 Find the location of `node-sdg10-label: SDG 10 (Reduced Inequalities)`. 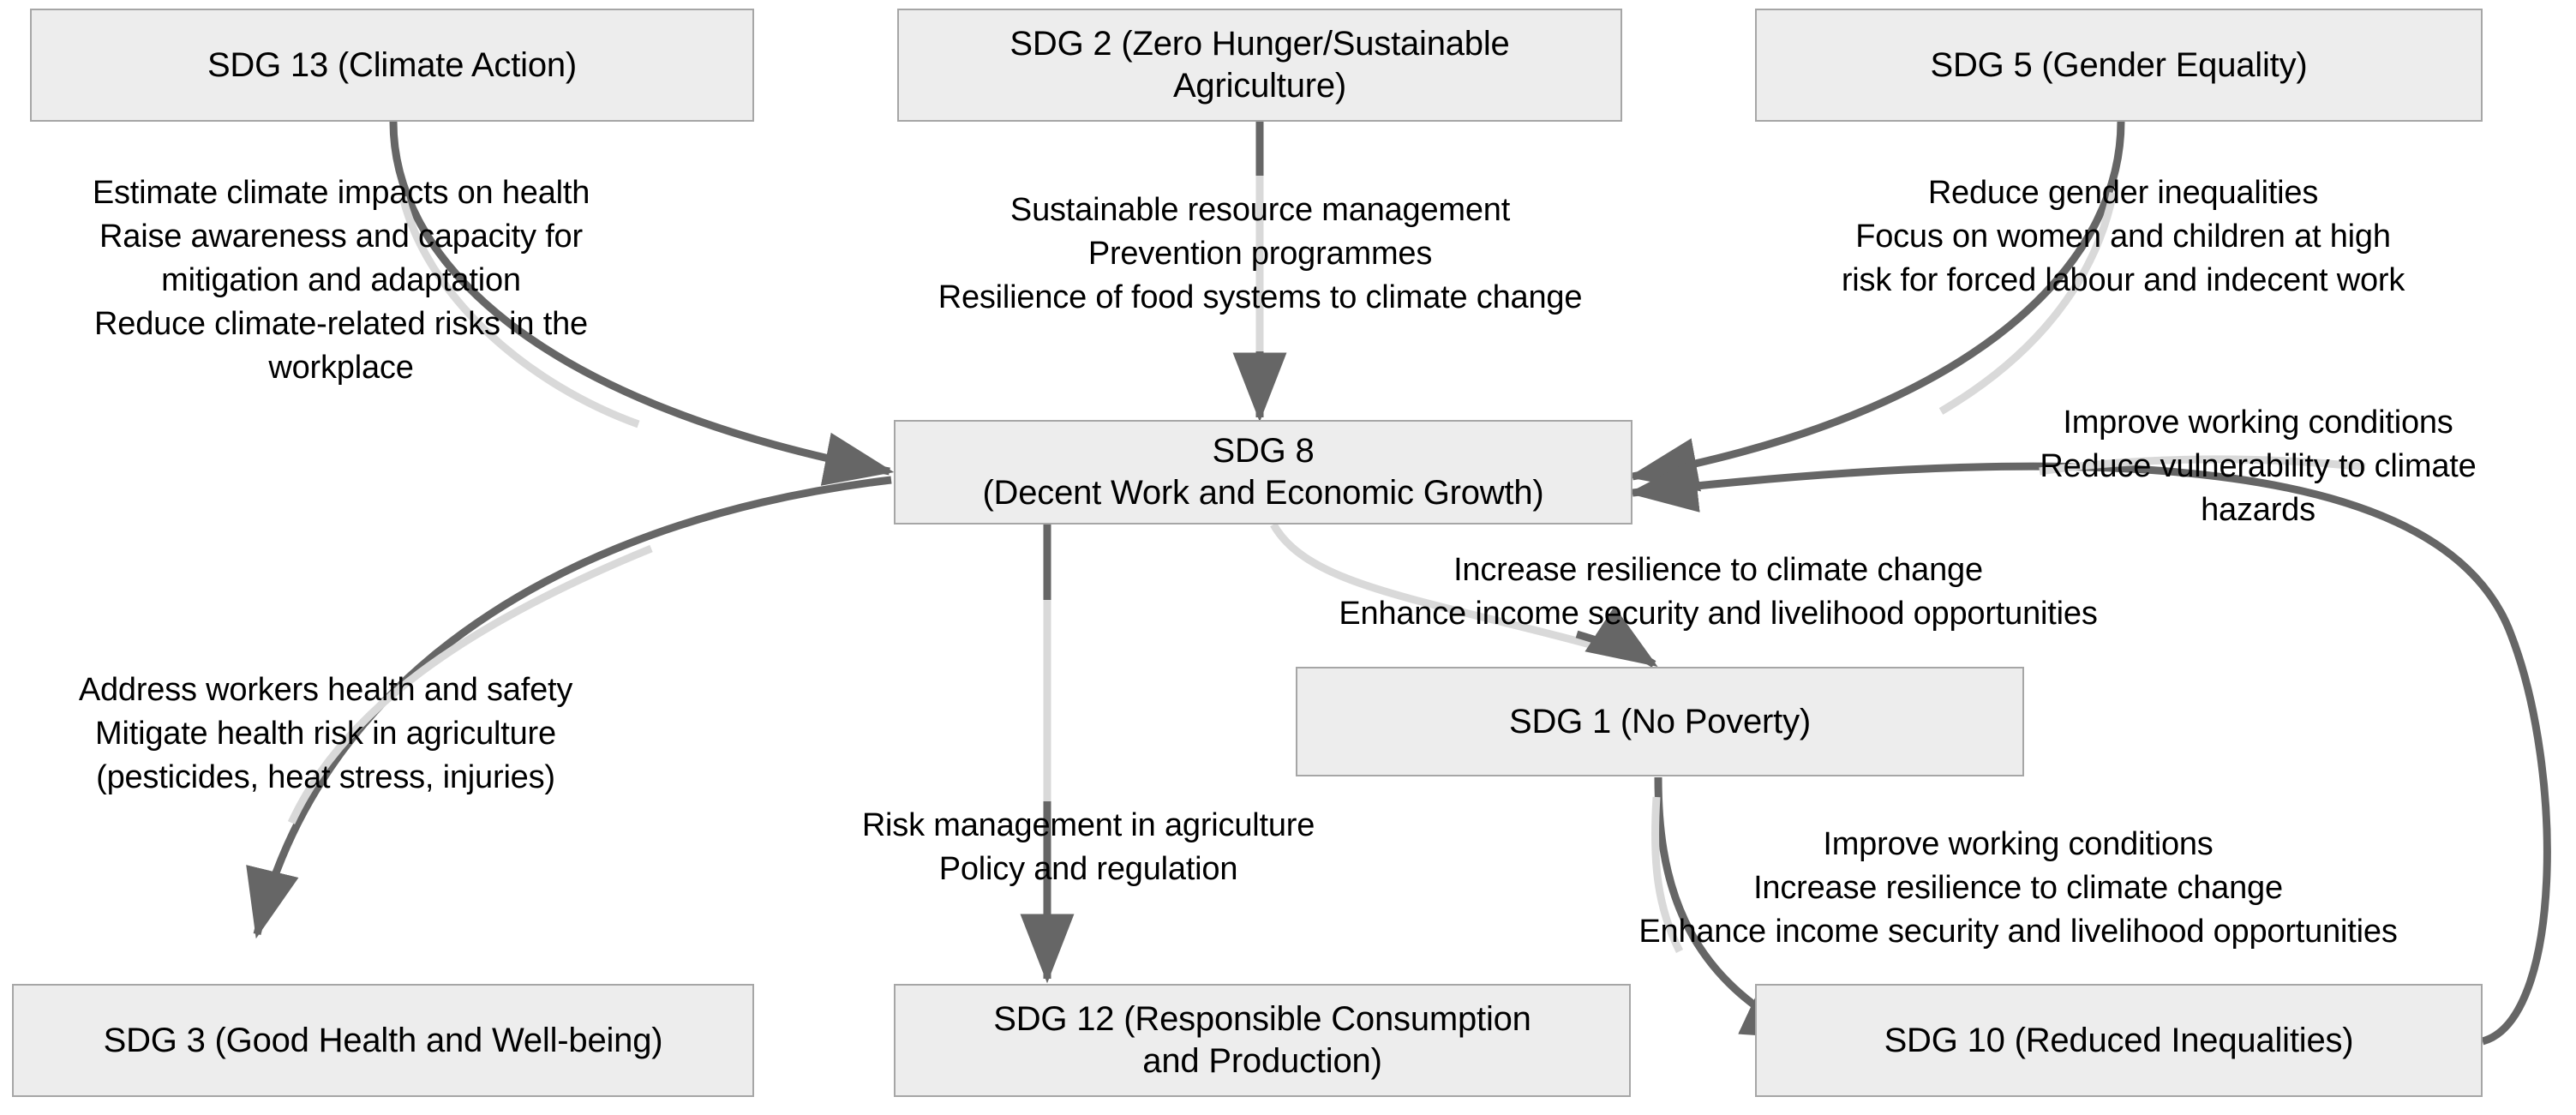

node-sdg10-label: SDG 10 (Reduced Inequalities) is located at coordinates (2119, 1040).